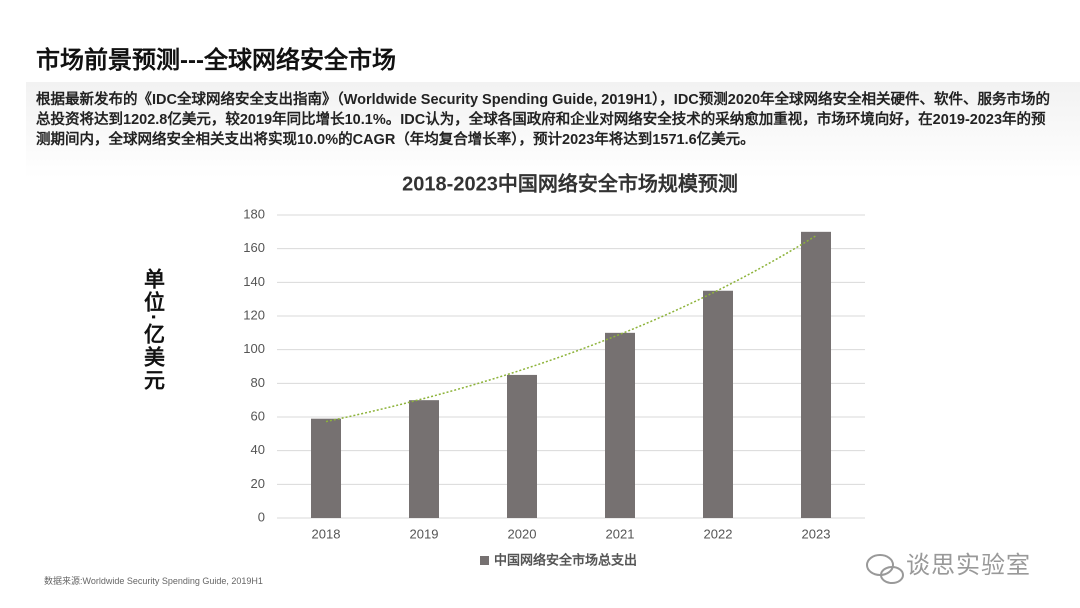  I want to click on slide-title: 市场前景预测---全球网络安全市场, so click(216, 60).